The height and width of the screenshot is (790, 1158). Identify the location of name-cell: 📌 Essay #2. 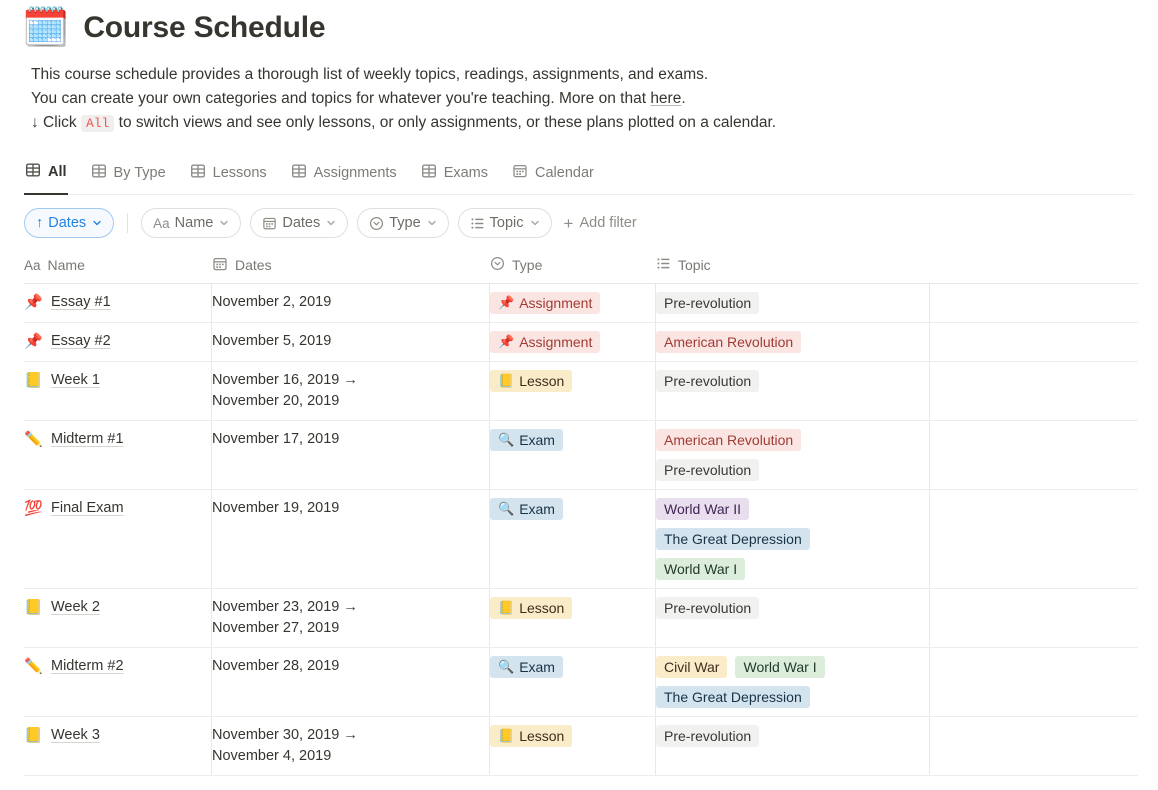
(118, 342).